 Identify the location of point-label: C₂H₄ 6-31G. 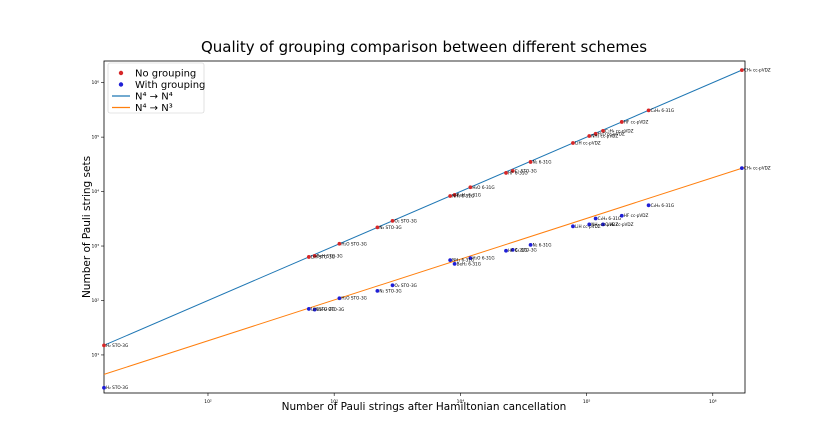
(610, 218).